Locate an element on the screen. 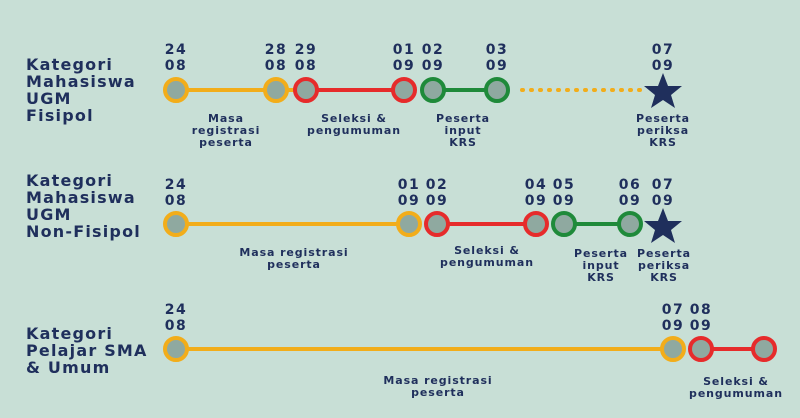 The height and width of the screenshot is (418, 800). date-label: 03 09 is located at coordinates (497, 58).